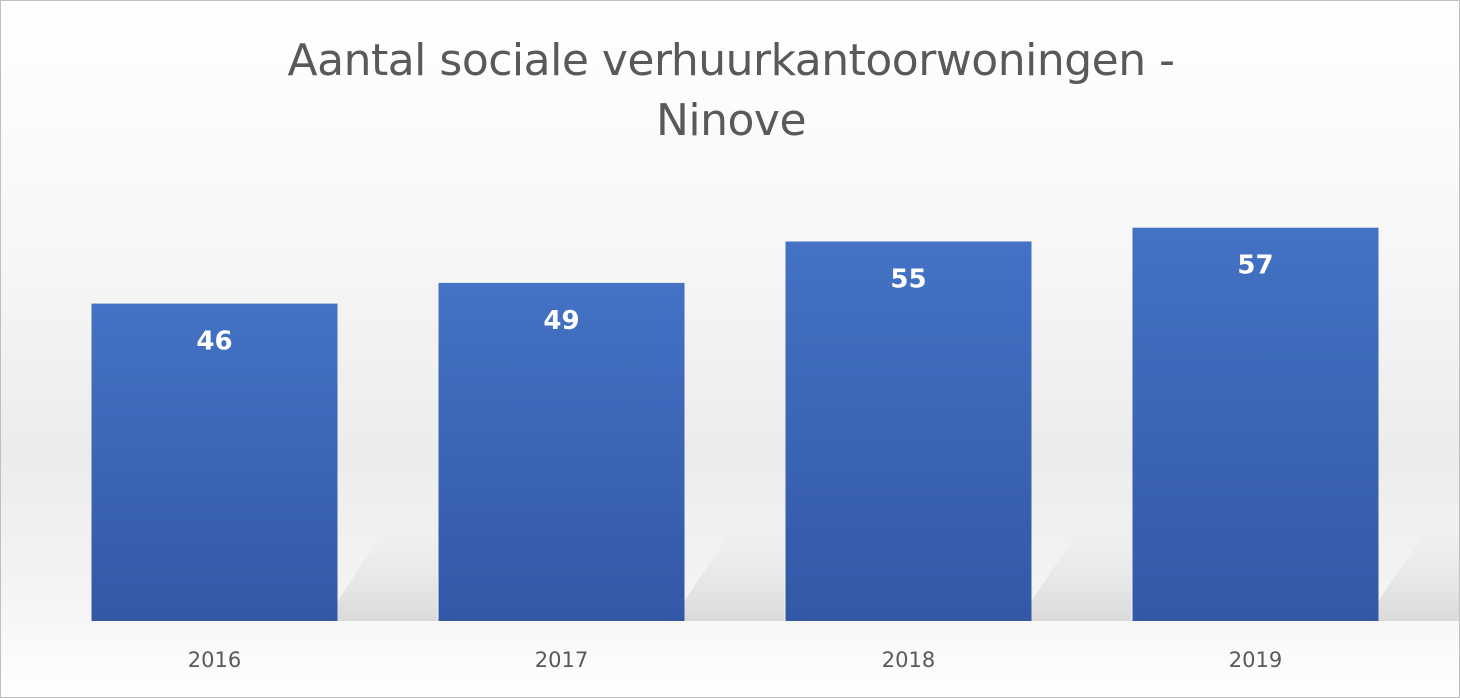 This screenshot has width=1460, height=698. What do you see at coordinates (387, 573) in the screenshot?
I see `bar-shadow-2016` at bounding box center [387, 573].